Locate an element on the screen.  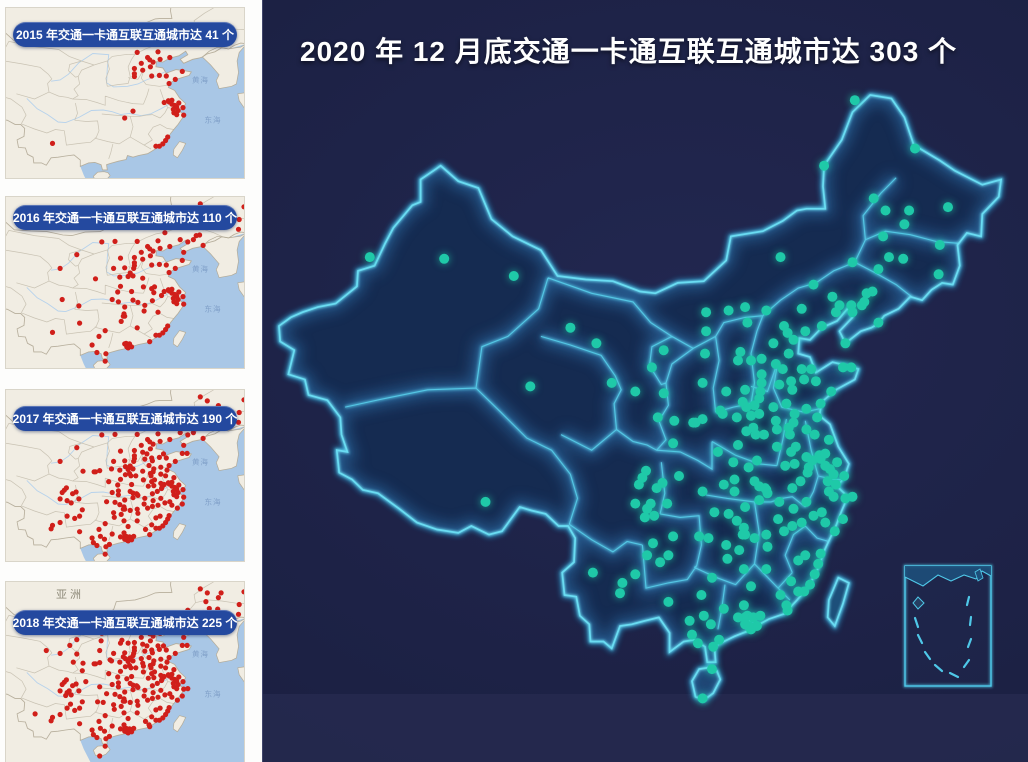
province-borders is located at coordinates (125, 273).